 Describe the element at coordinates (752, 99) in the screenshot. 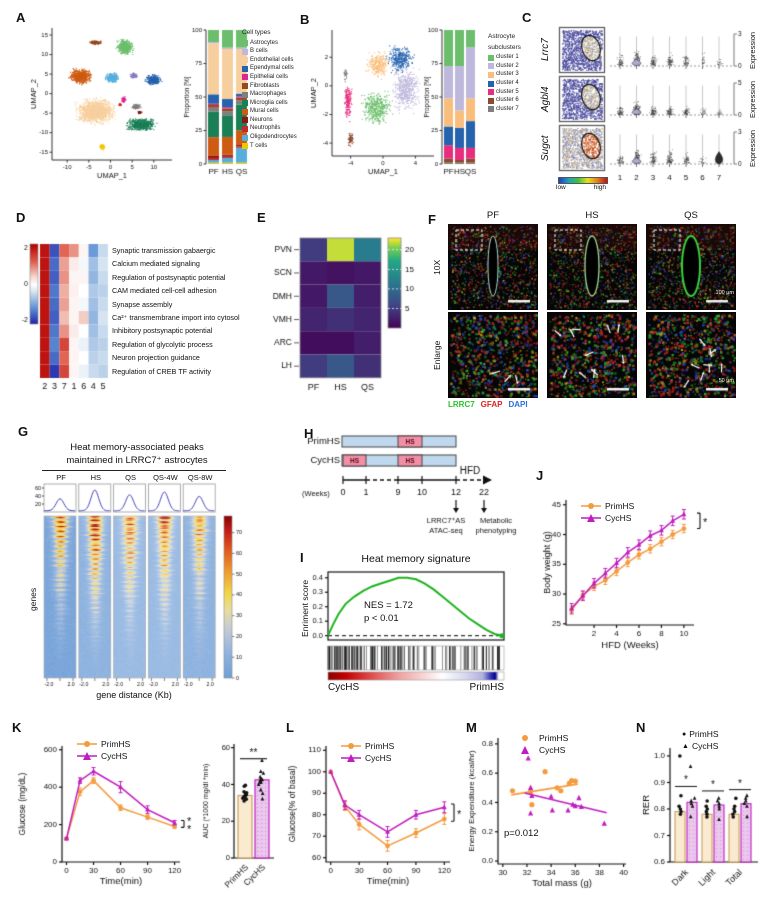

I see `expression-axis-label-2: Expression` at that location.